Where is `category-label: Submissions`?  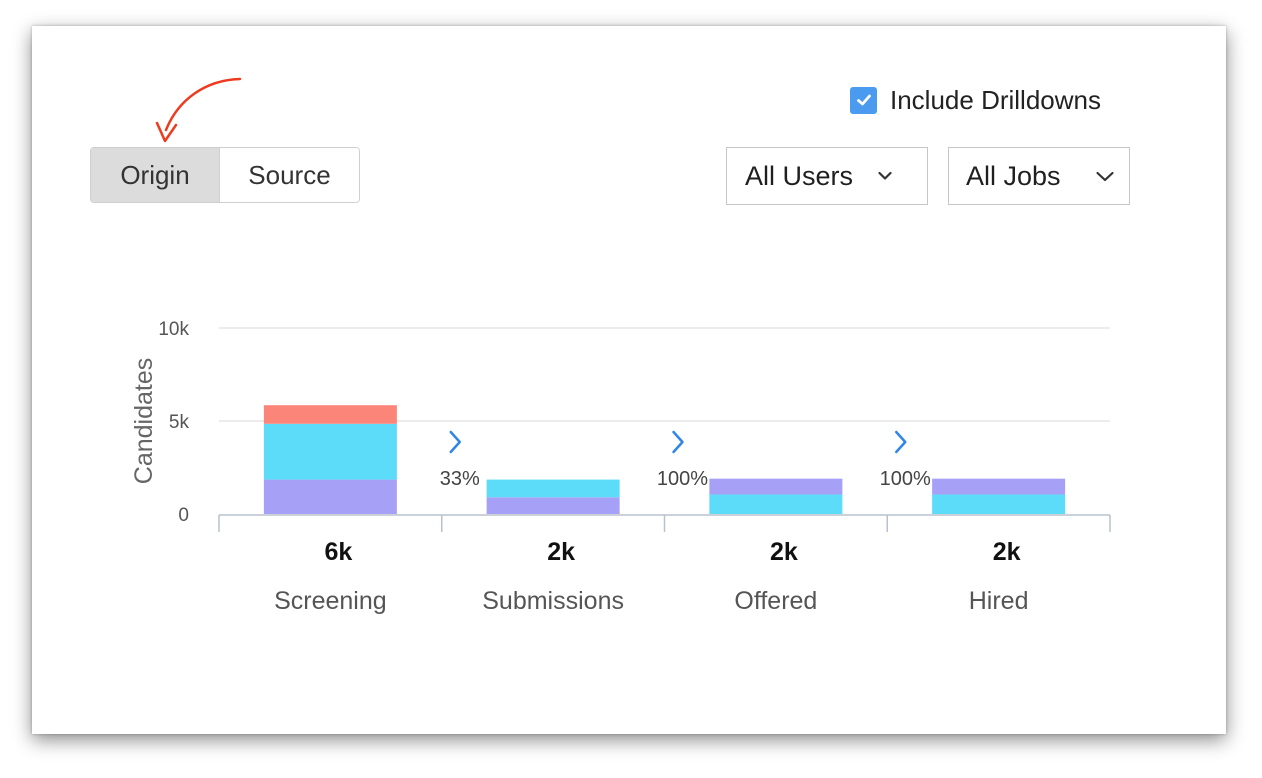
category-label: Submissions is located at coordinates (553, 601).